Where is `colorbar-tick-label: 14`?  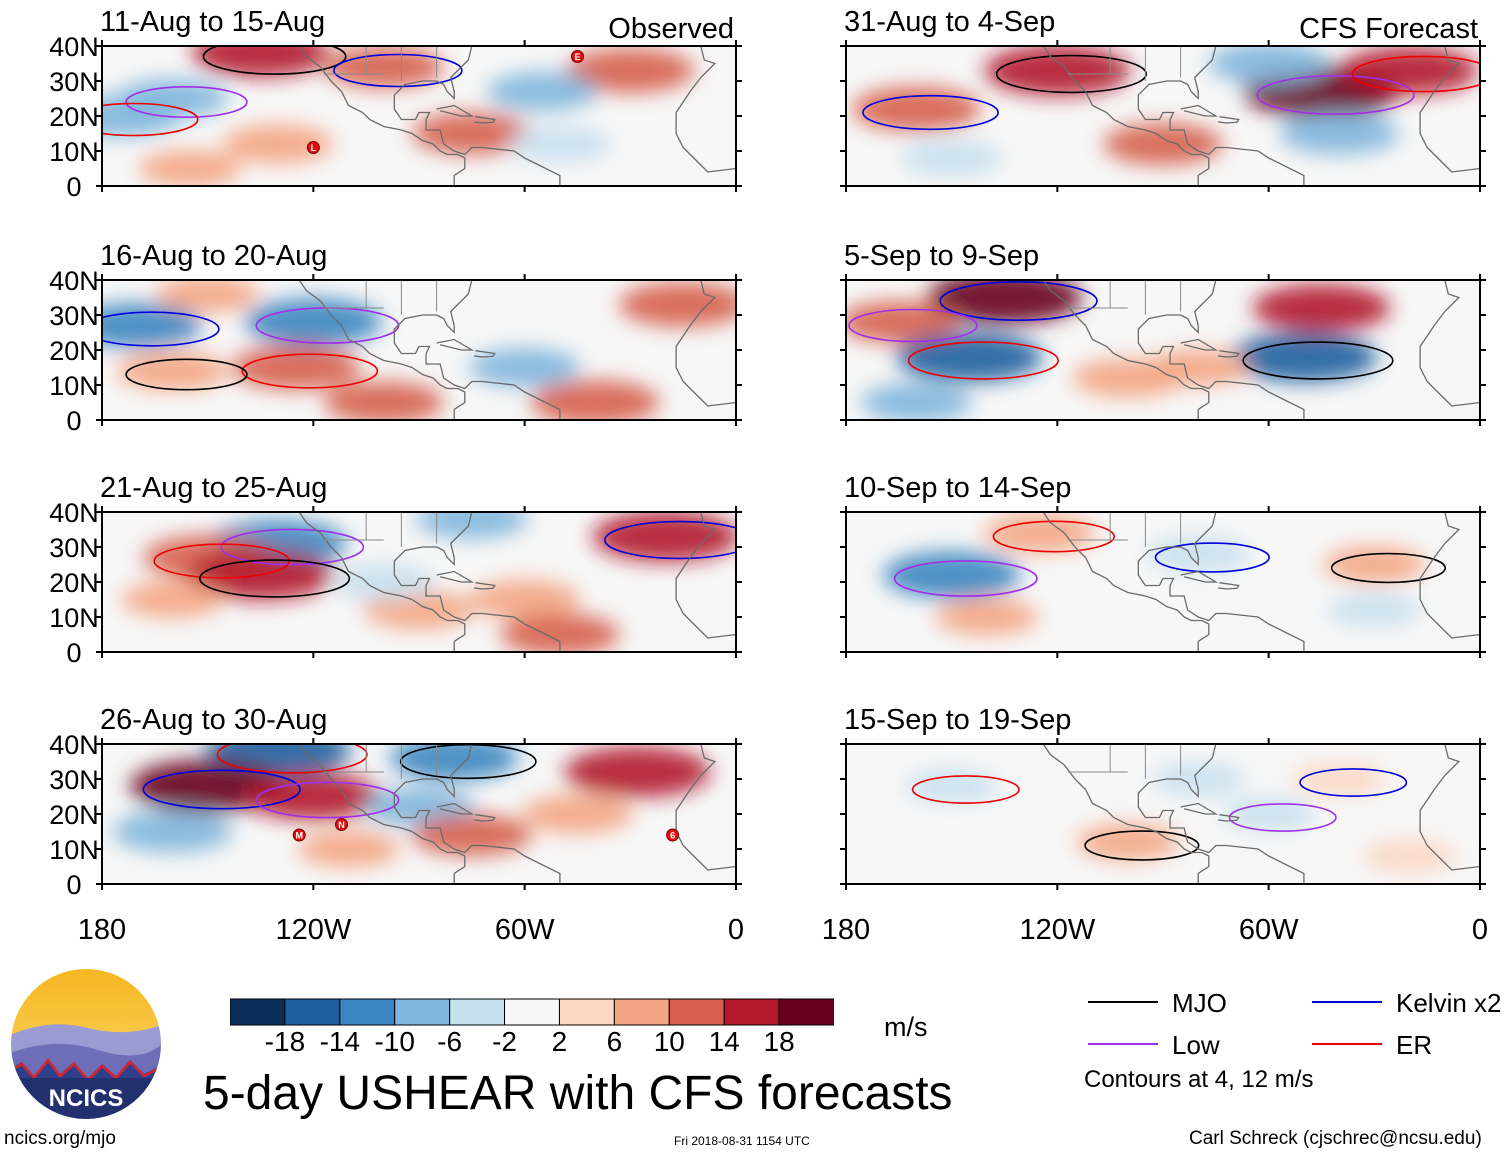 colorbar-tick-label: 14 is located at coordinates (724, 1041).